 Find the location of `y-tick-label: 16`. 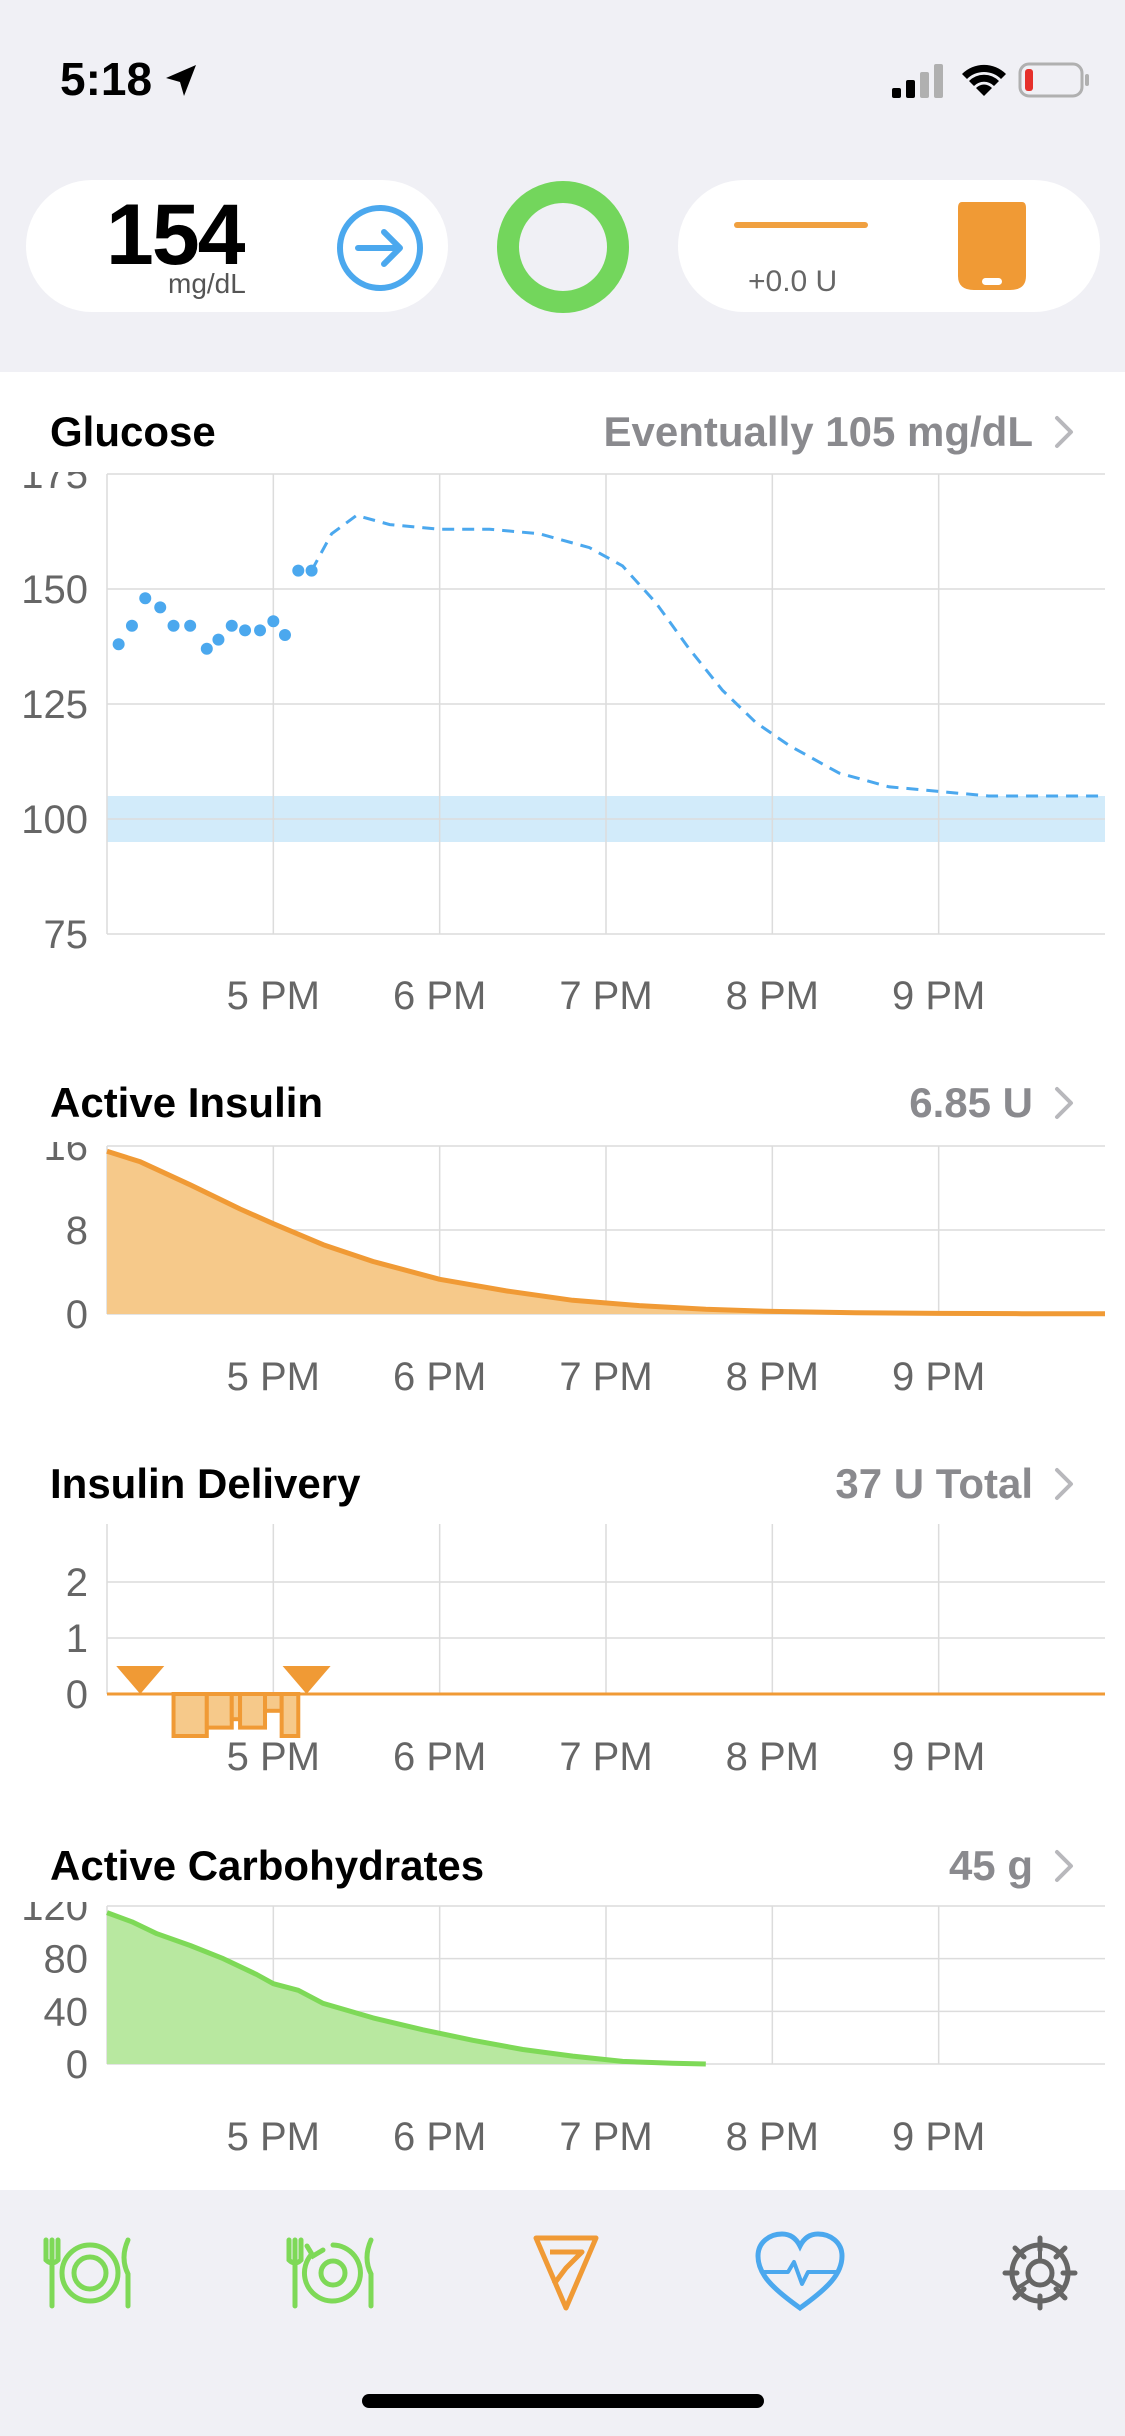

y-tick-label: 16 is located at coordinates (66, 1155).